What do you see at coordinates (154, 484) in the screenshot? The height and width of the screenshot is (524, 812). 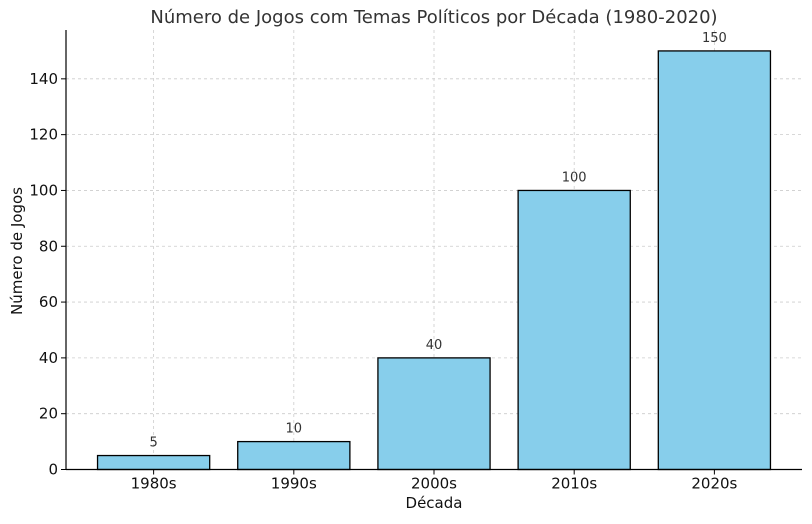 I see `x-tick-label: 1980s` at bounding box center [154, 484].